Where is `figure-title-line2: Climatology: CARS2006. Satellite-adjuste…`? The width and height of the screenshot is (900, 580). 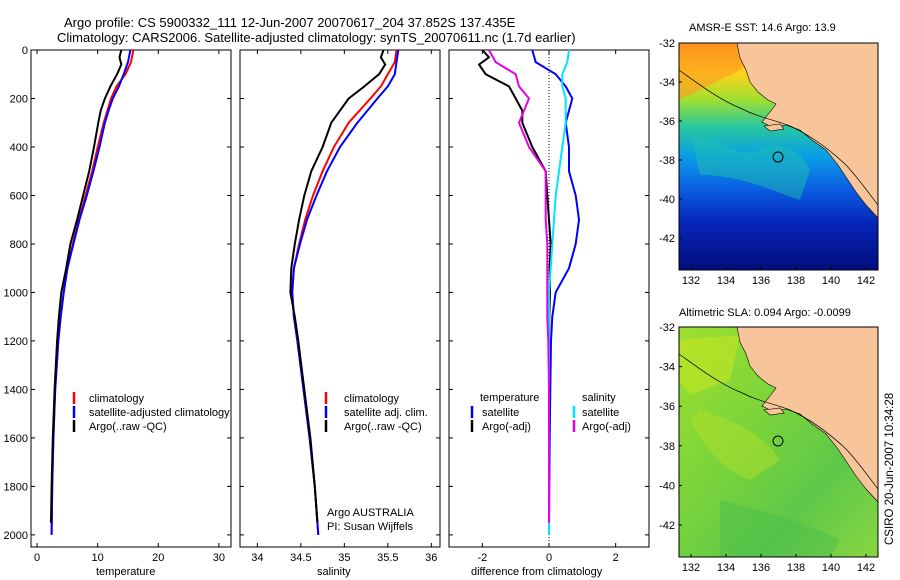
figure-title-line2: Climatology: CARS2006. Satellite-adjuste… is located at coordinates (316, 37).